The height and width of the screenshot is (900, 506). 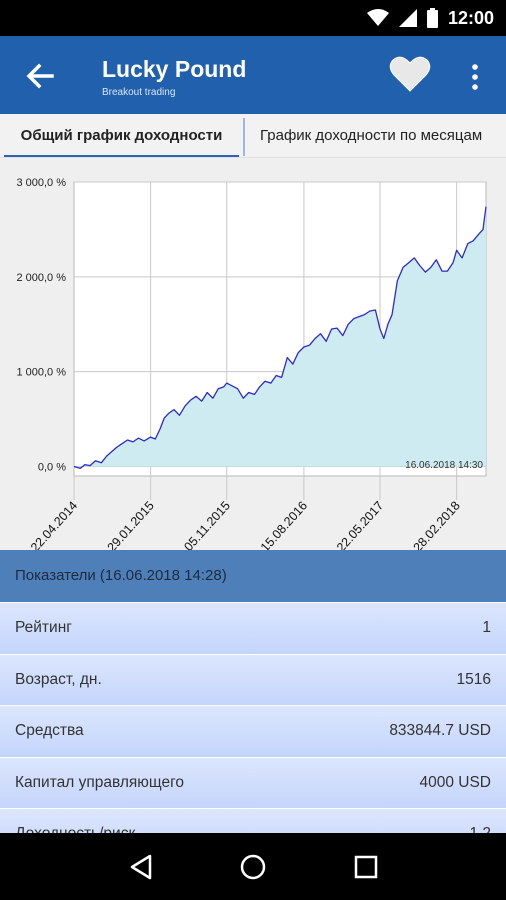 What do you see at coordinates (75, 829) in the screenshot?
I see `stats-row-label: Доходность/риск` at bounding box center [75, 829].